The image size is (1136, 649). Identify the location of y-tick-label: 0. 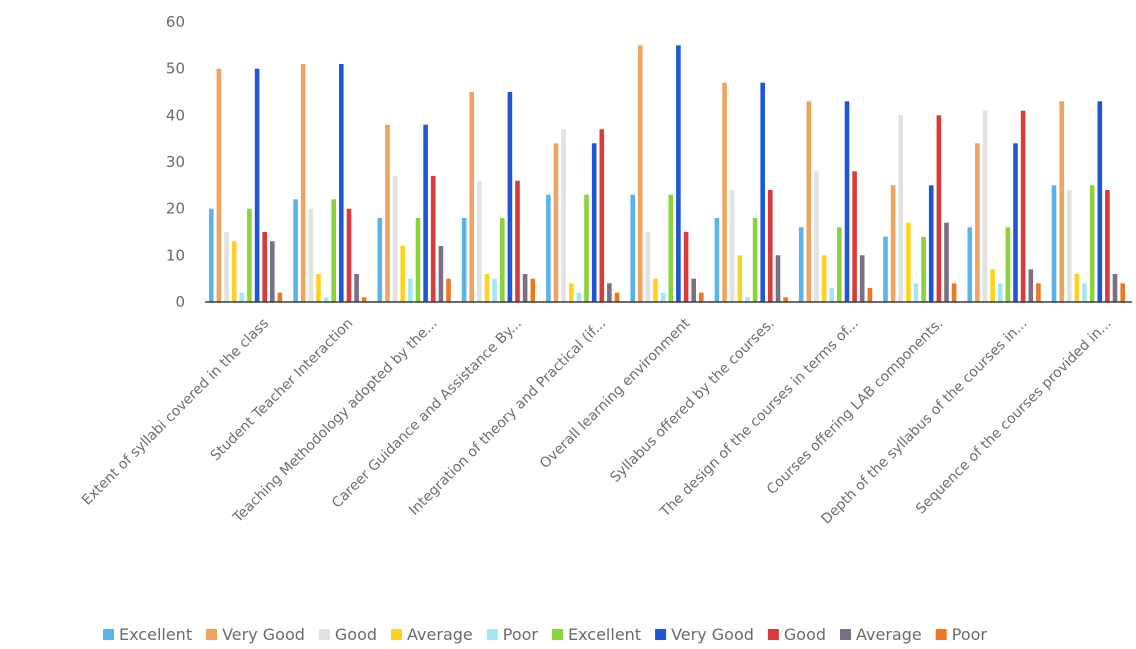
(180, 302).